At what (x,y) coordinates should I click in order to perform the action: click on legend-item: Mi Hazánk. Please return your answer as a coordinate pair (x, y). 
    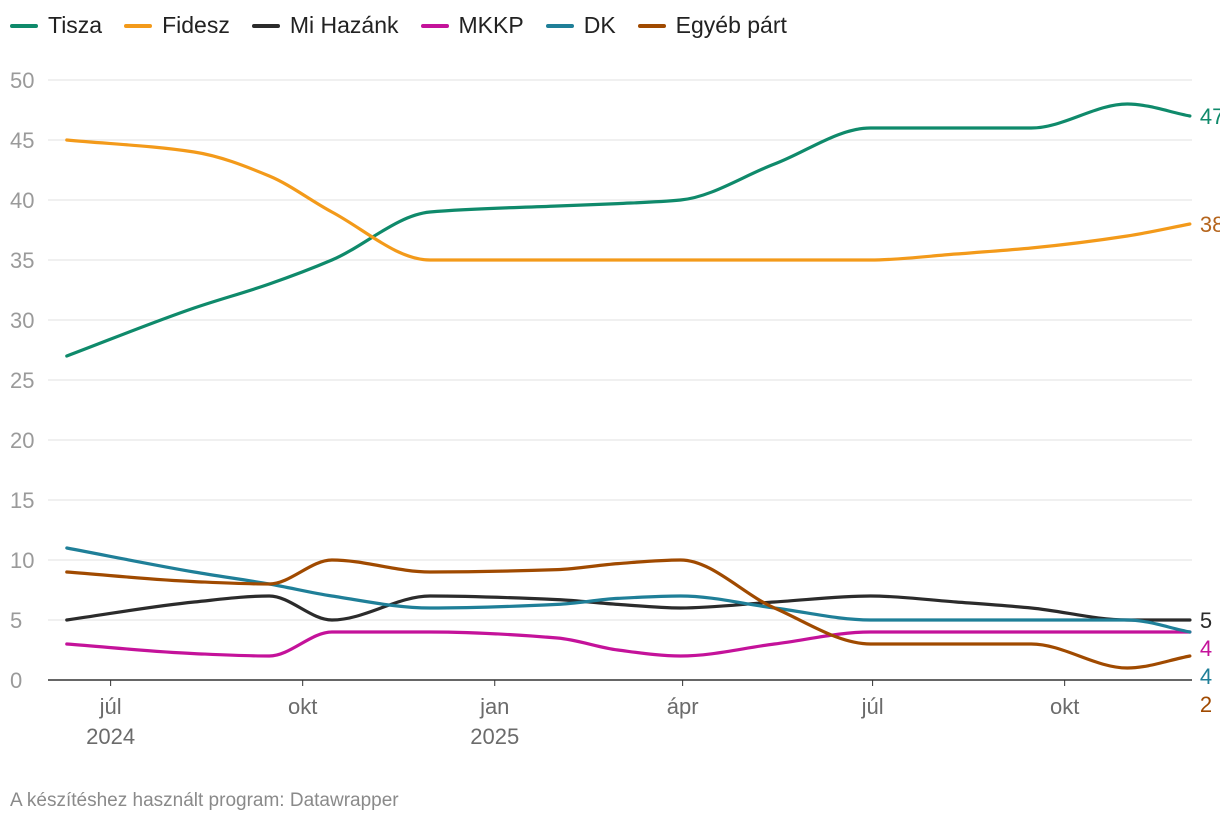
    Looking at the image, I should click on (325, 25).